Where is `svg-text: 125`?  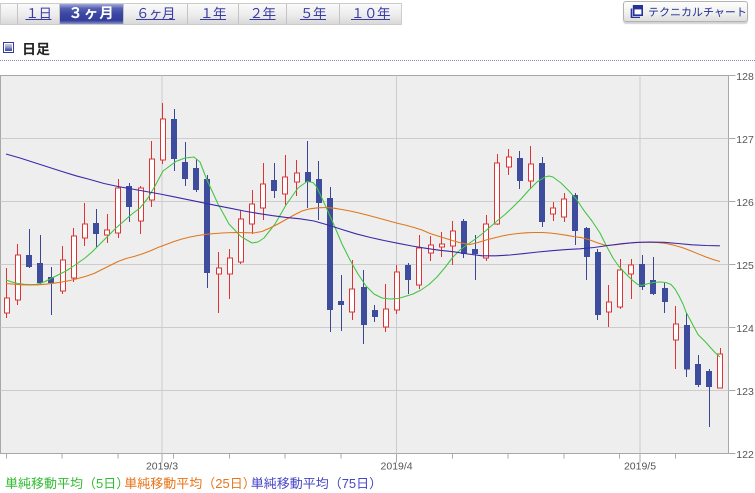 svg-text: 125 is located at coordinates (745, 266).